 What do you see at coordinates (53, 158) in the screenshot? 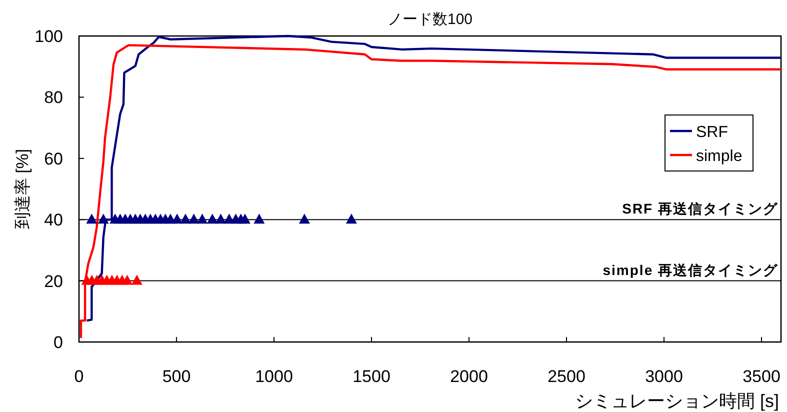
I see `y-tick-label: 60` at bounding box center [53, 158].